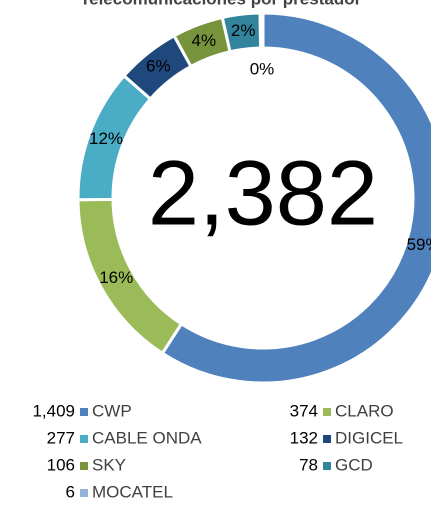 The height and width of the screenshot is (510, 431). Describe the element at coordinates (70, 491) in the screenshot. I see `legend-value: 6` at that location.